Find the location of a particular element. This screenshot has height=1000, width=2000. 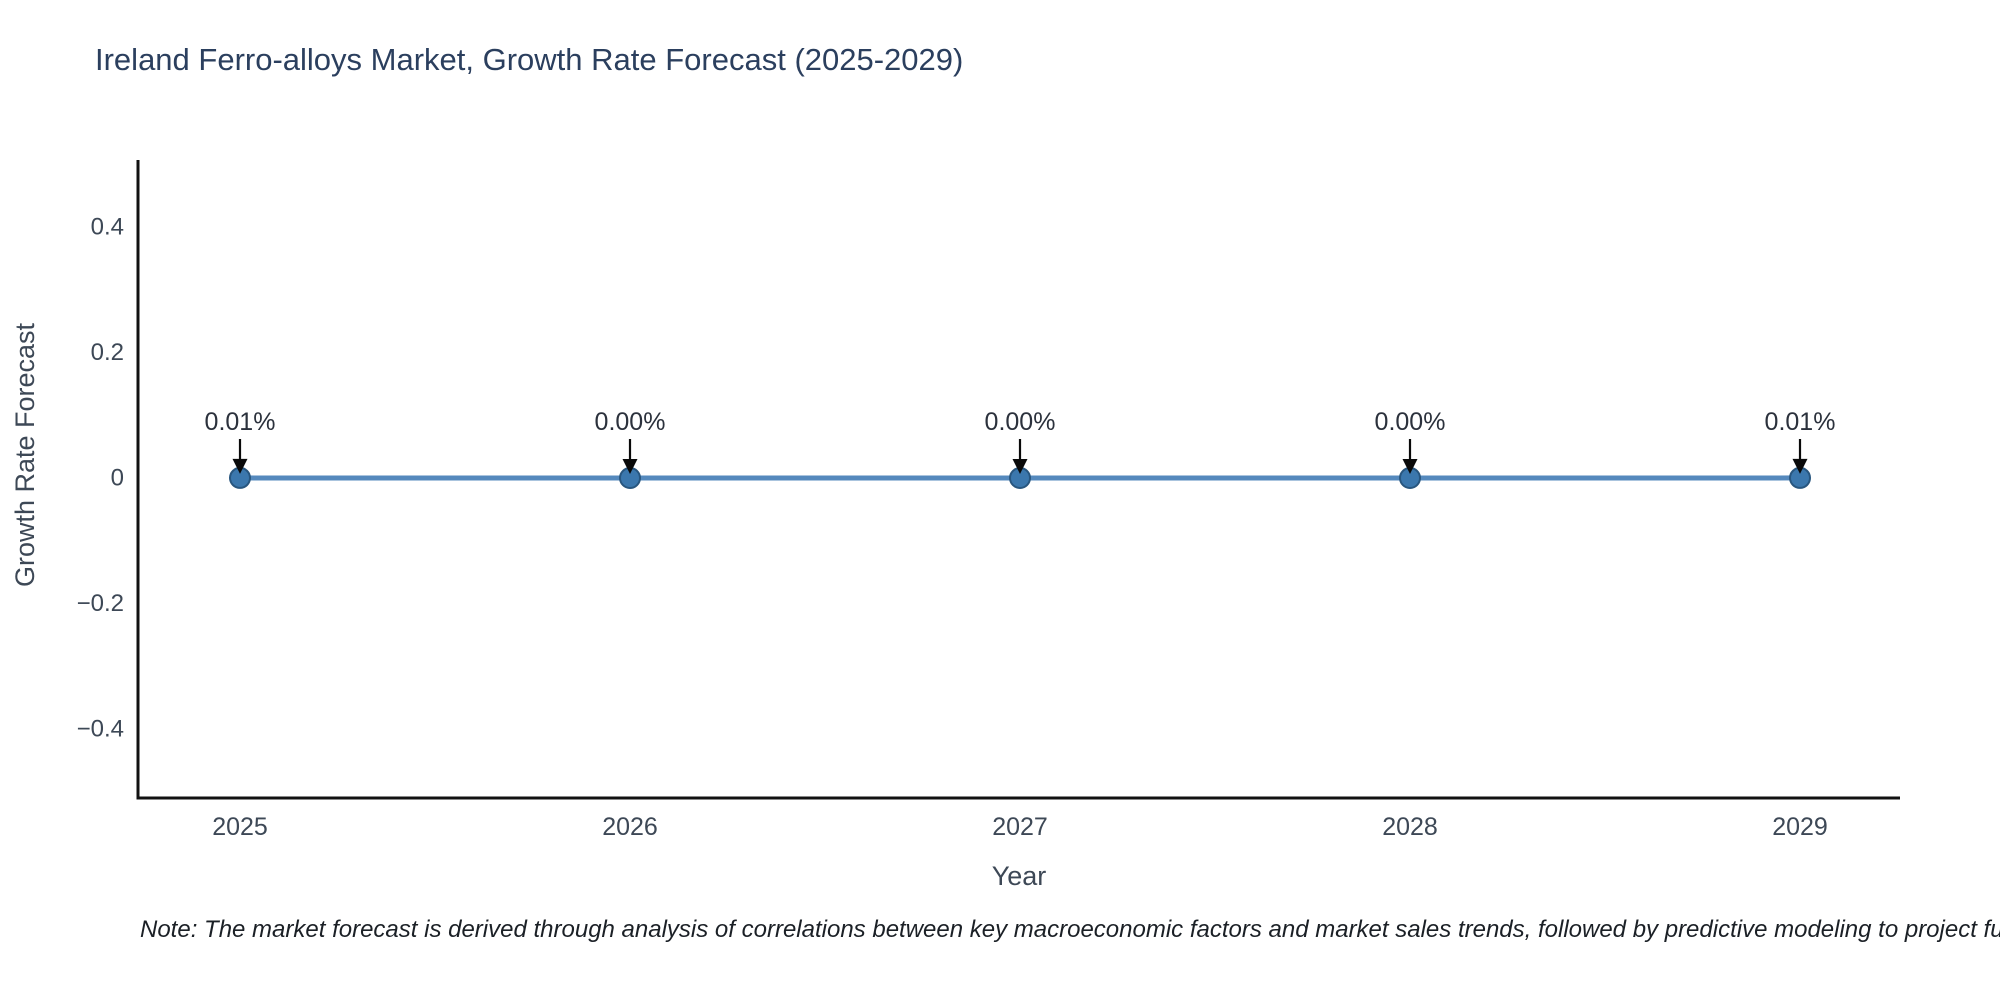

y-tick-label: 0 is located at coordinates (117, 478).